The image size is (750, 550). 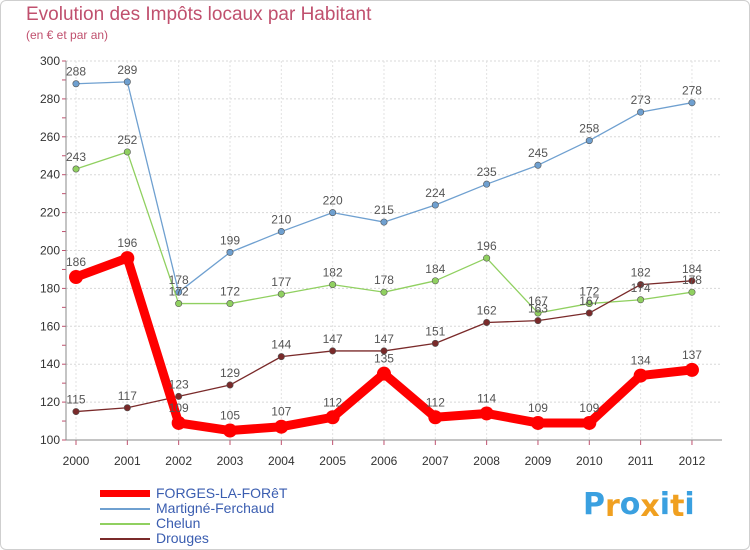 I want to click on x-tick-label: 2005, so click(x=332, y=461).